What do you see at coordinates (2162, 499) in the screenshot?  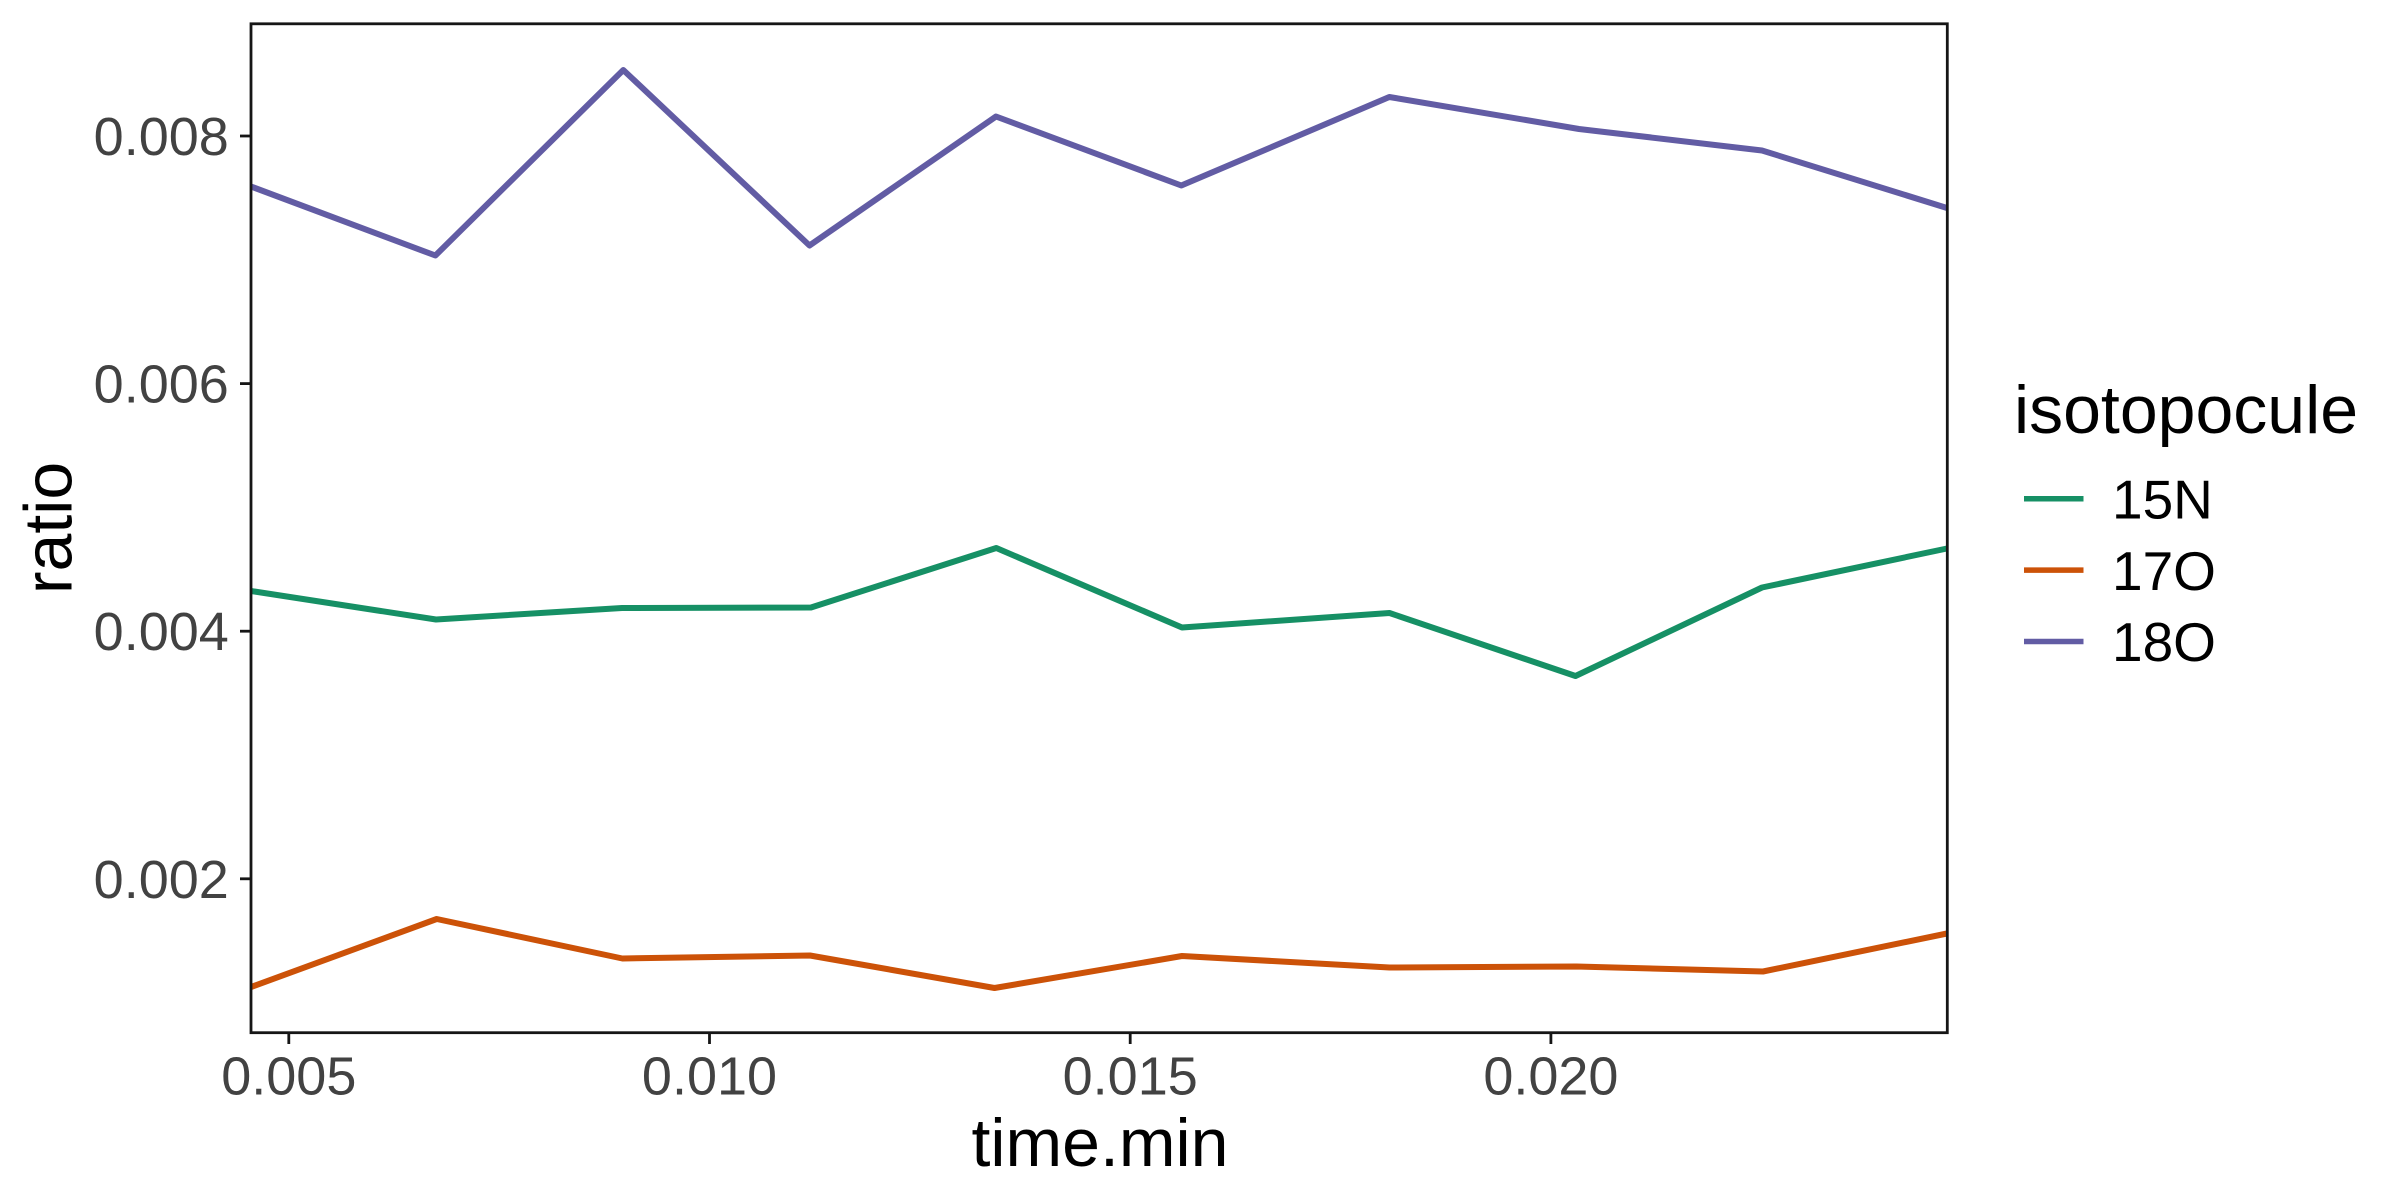 I see `svg-text: 15N` at bounding box center [2162, 499].